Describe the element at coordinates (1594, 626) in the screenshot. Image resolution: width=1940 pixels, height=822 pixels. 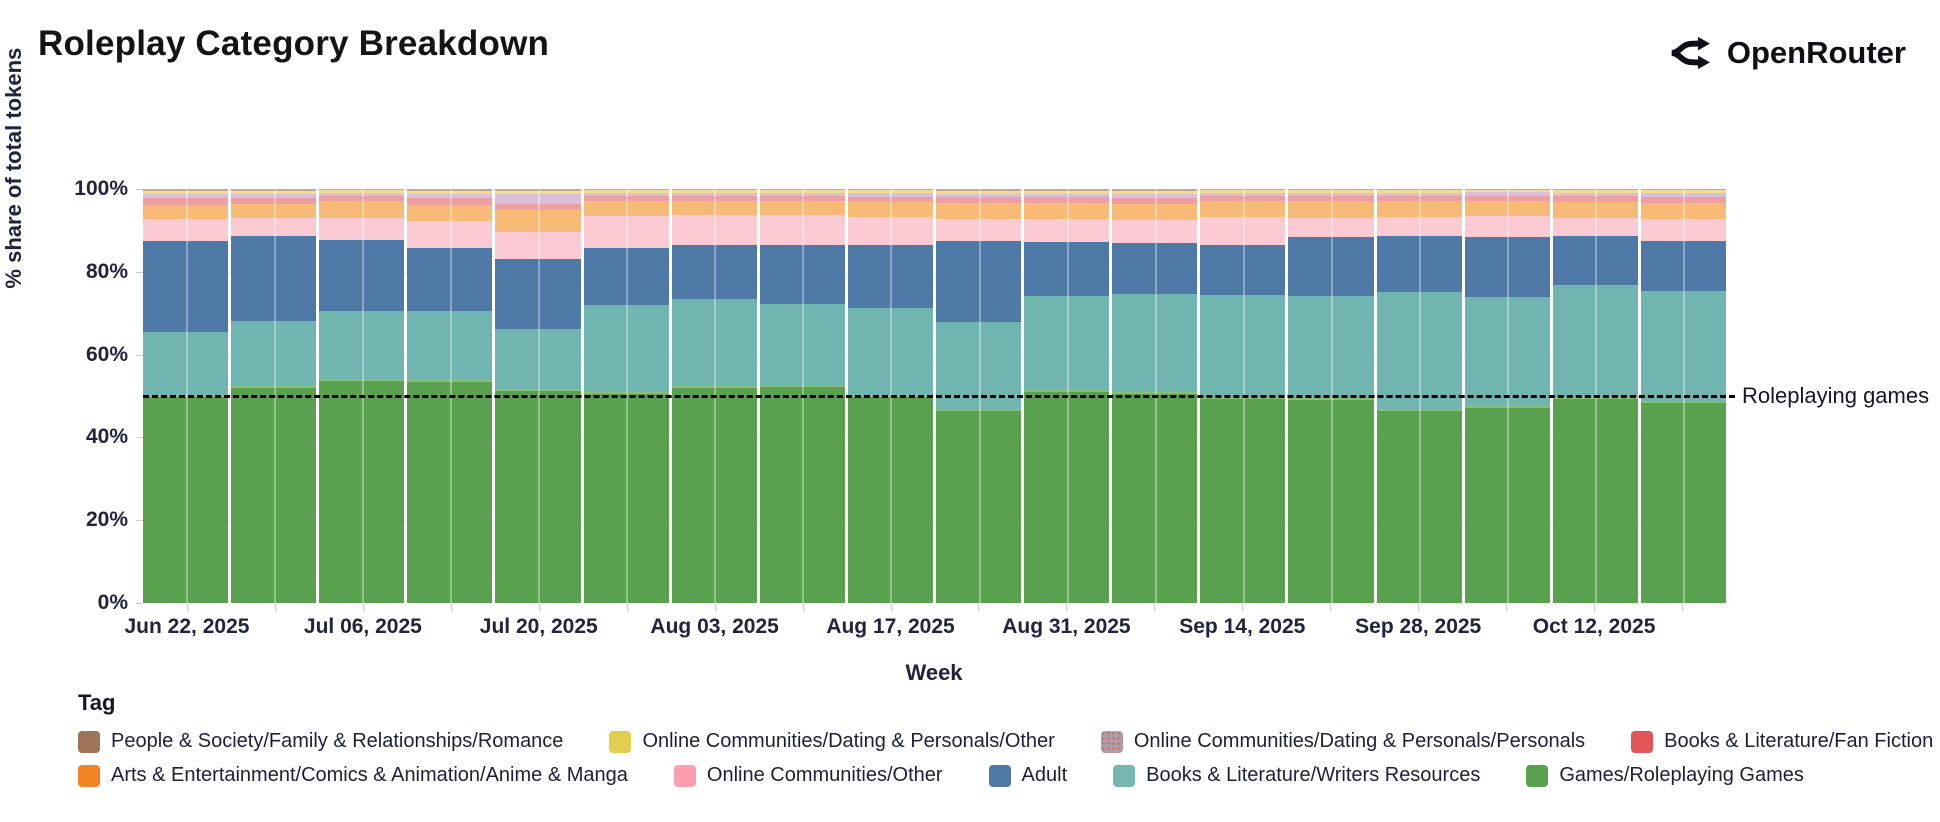
I see `x-tick-label-oct-12-2025: Oct 12, 2025` at that location.